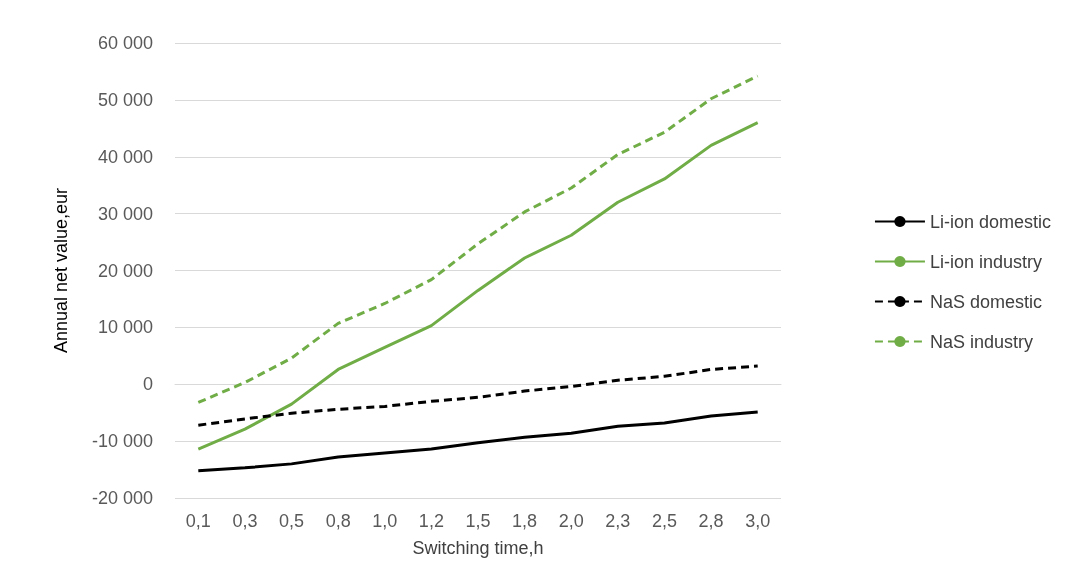 The height and width of the screenshot is (563, 1071). Describe the element at coordinates (664, 521) in the screenshot. I see `x-tick-label: 2,5` at that location.